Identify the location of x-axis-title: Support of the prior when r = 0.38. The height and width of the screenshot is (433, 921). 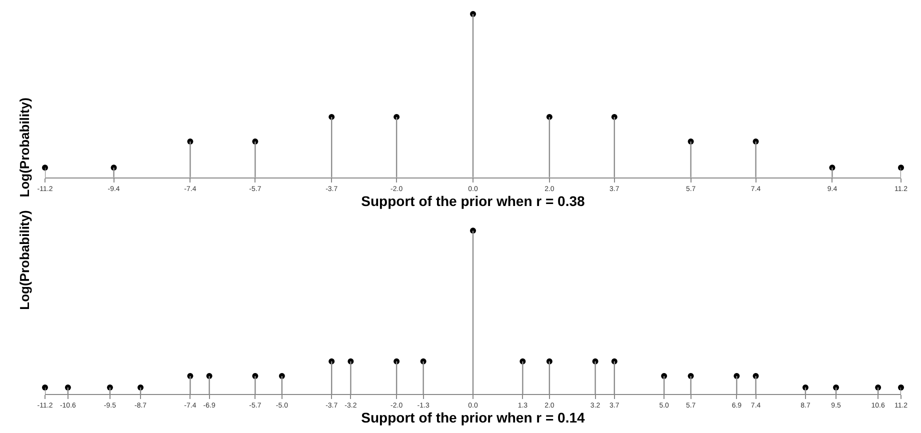
(473, 201).